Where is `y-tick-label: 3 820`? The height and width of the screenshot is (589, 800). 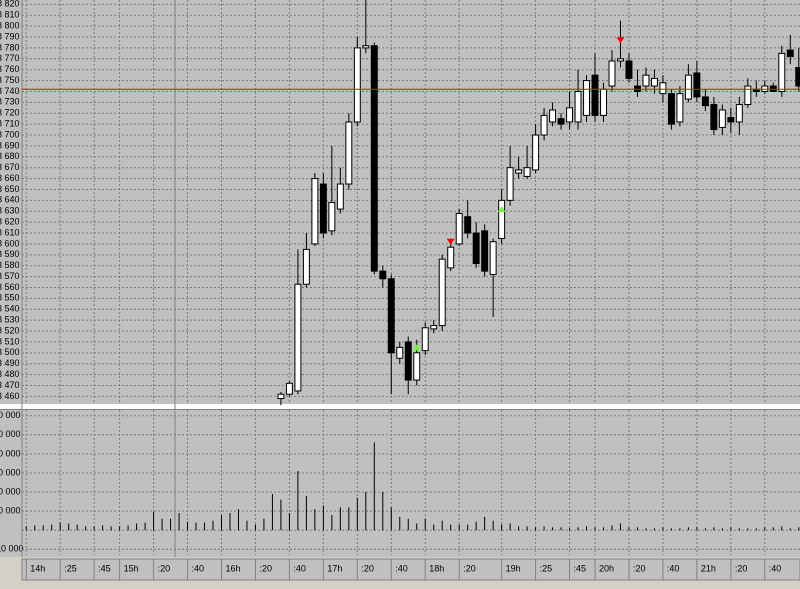 y-tick-label: 3 820 is located at coordinates (10, 4).